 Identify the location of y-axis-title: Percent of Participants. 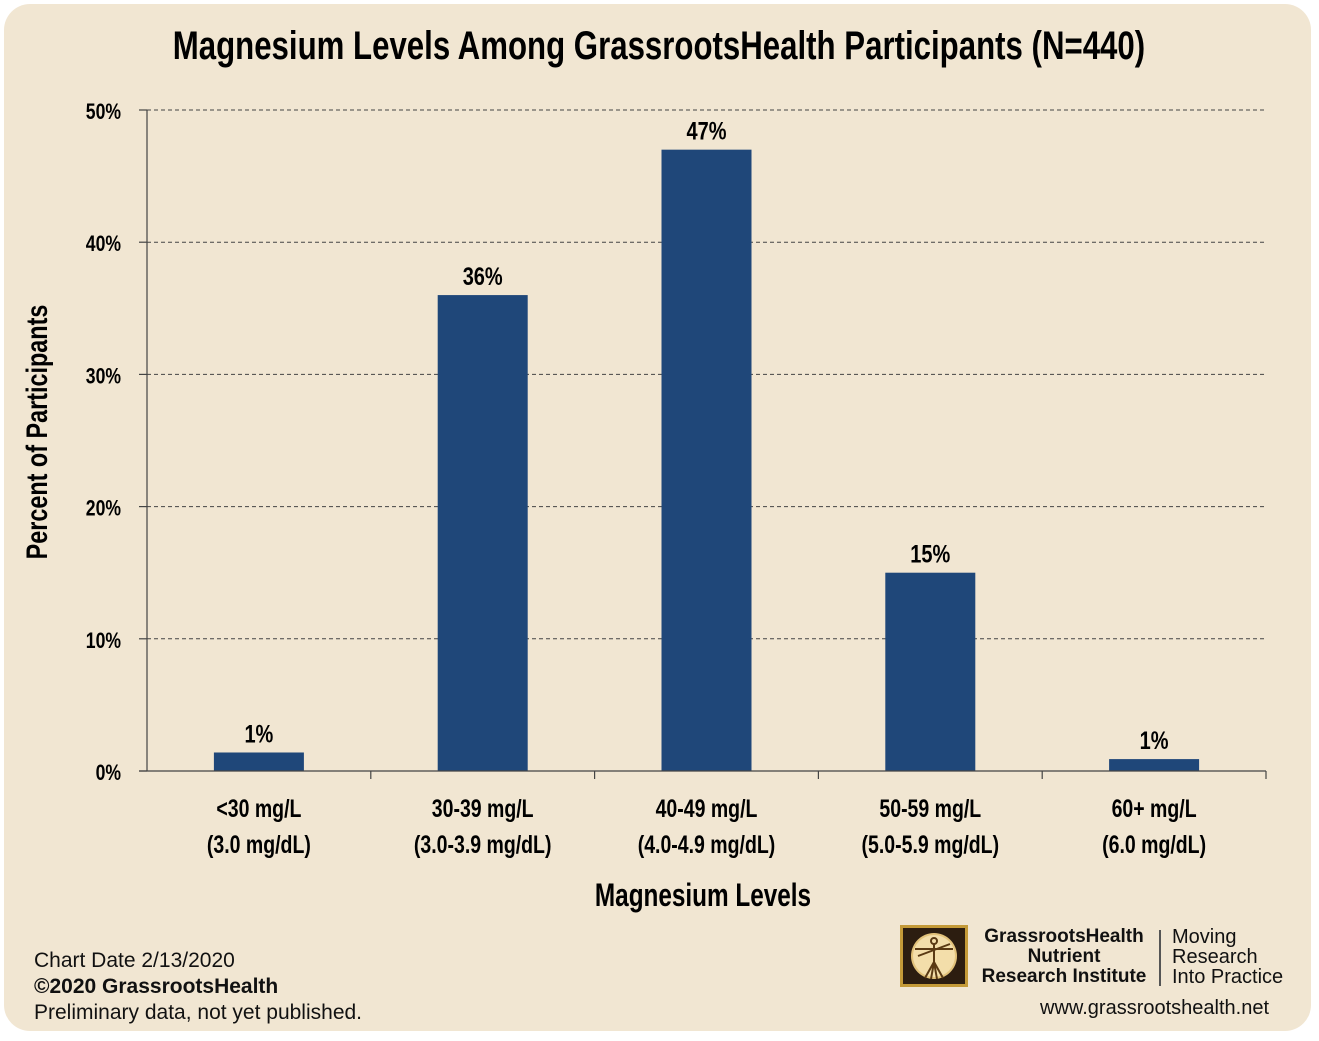
(36, 432).